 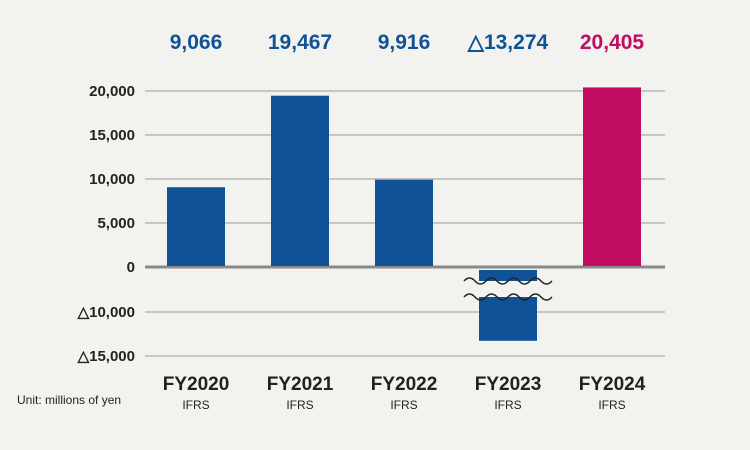 What do you see at coordinates (612, 42) in the screenshot?
I see `value-label: 20,405` at bounding box center [612, 42].